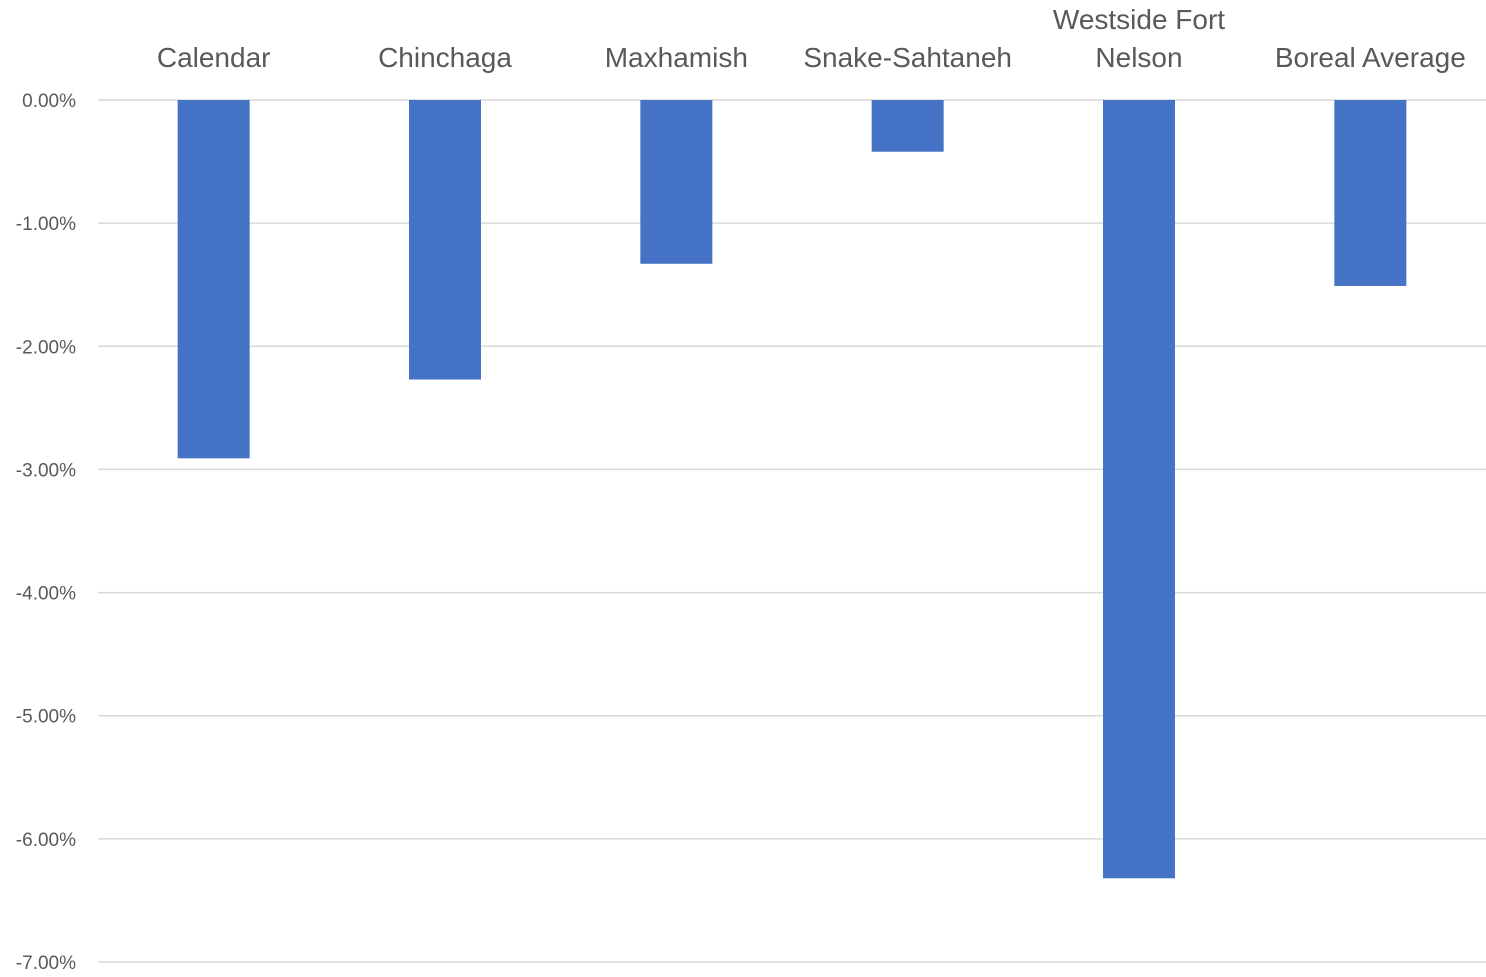 The image size is (1486, 977). What do you see at coordinates (1370, 57) in the screenshot?
I see `category-label: Boreal Average` at bounding box center [1370, 57].